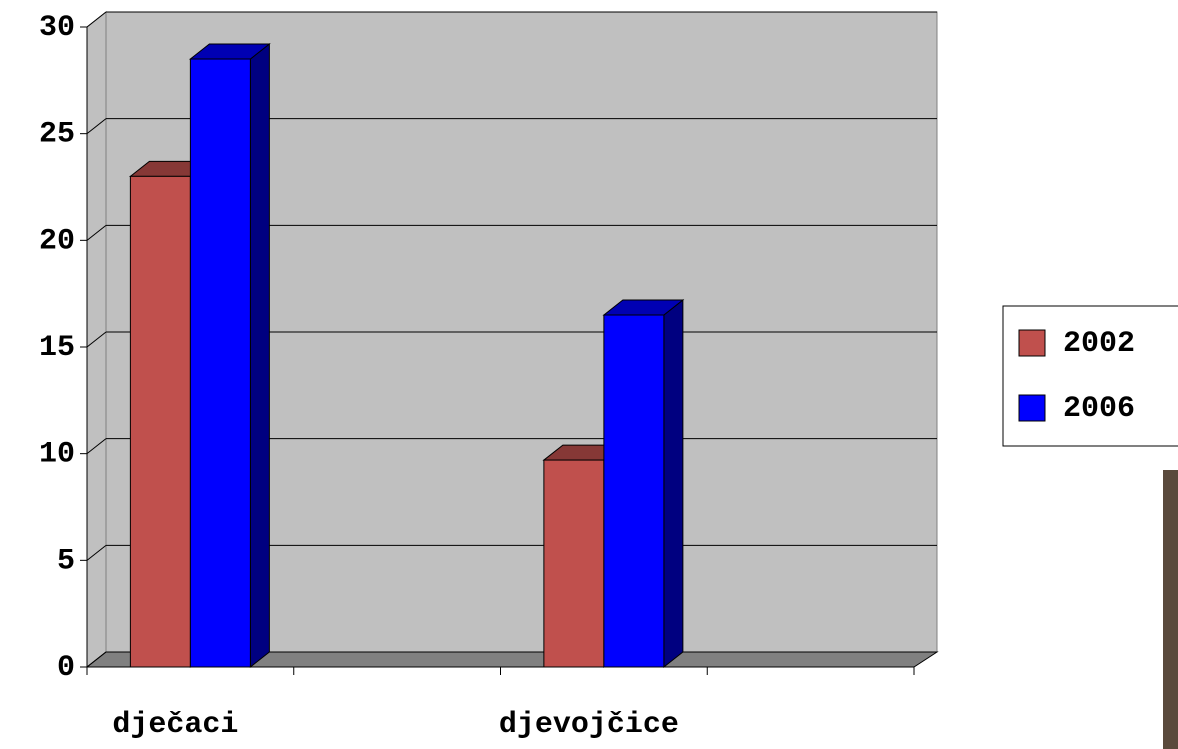 This screenshot has height=749, width=1178. Describe the element at coordinates (1099, 409) in the screenshot. I see `legend-label: 2006` at that location.